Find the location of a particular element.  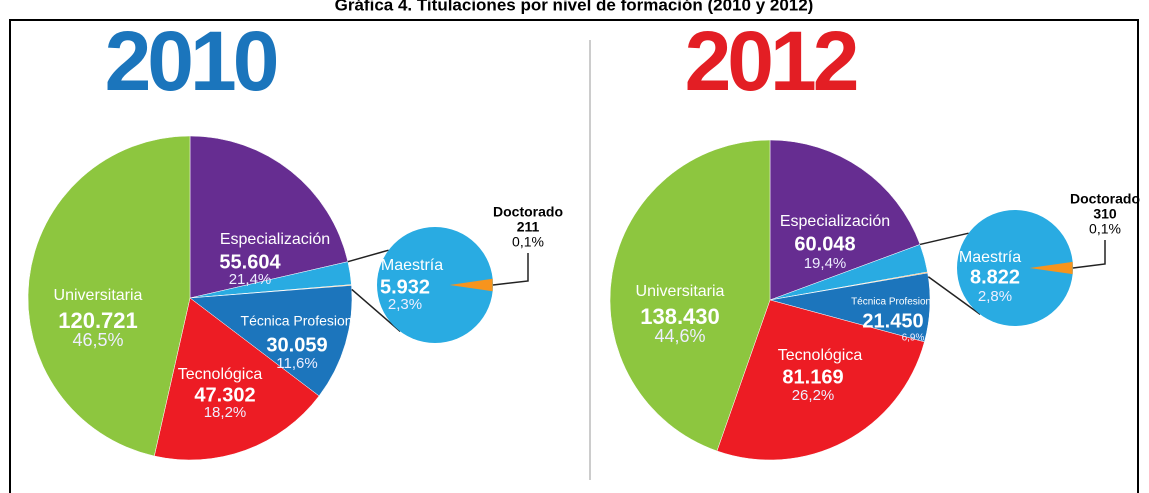

percentage-label: 18,2% is located at coordinates (225, 412).